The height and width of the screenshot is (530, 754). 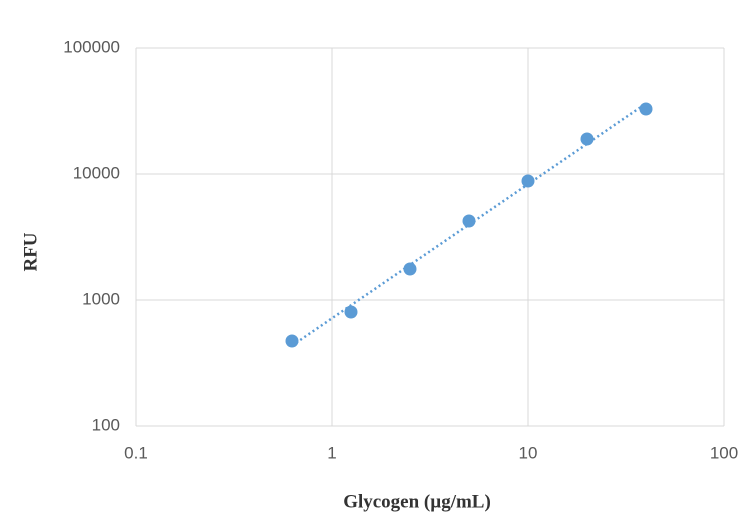 I want to click on x-tick-label: 10, so click(x=528, y=452).